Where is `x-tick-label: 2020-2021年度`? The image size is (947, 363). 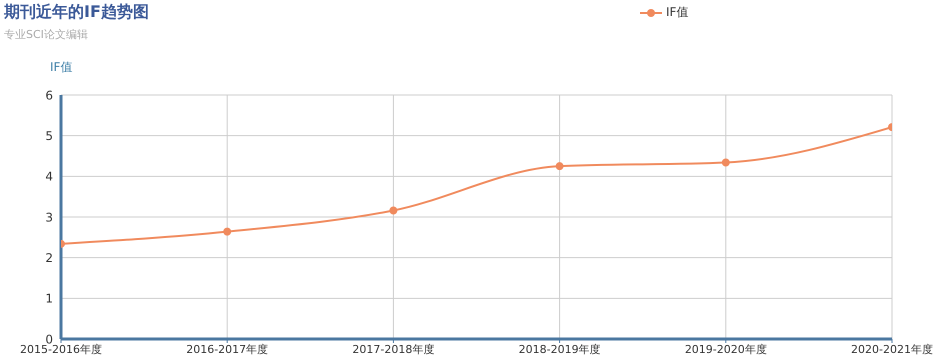
x-tick-label: 2020-2021年度 is located at coordinates (892, 349).